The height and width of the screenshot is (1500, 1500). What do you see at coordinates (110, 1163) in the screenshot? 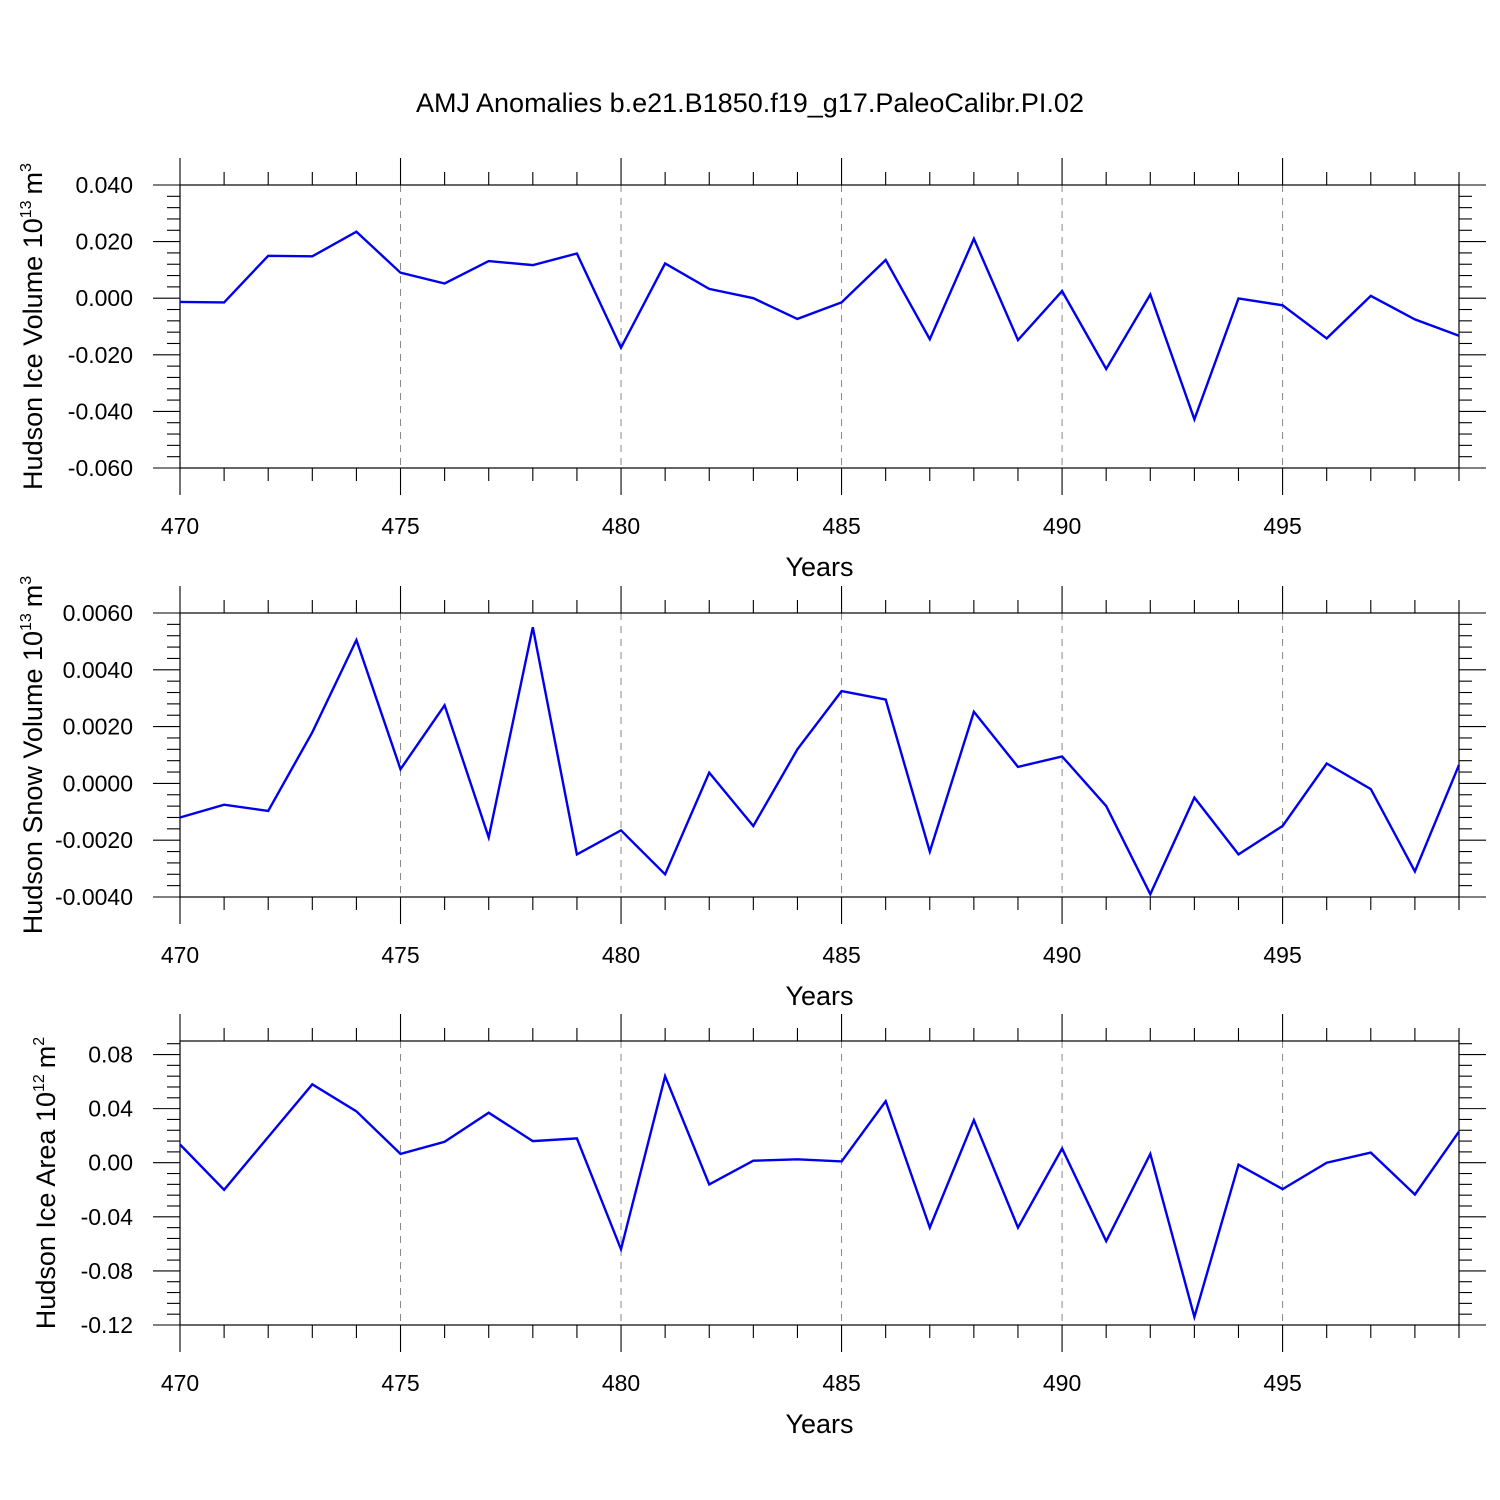
I see `y-tick-label: 0.00` at bounding box center [110, 1163].